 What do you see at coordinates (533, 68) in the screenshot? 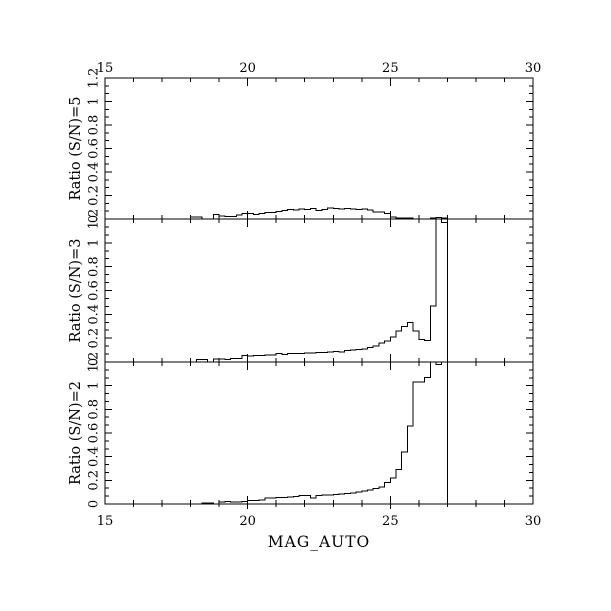
I see `x-tick-label-top: 30` at bounding box center [533, 68].